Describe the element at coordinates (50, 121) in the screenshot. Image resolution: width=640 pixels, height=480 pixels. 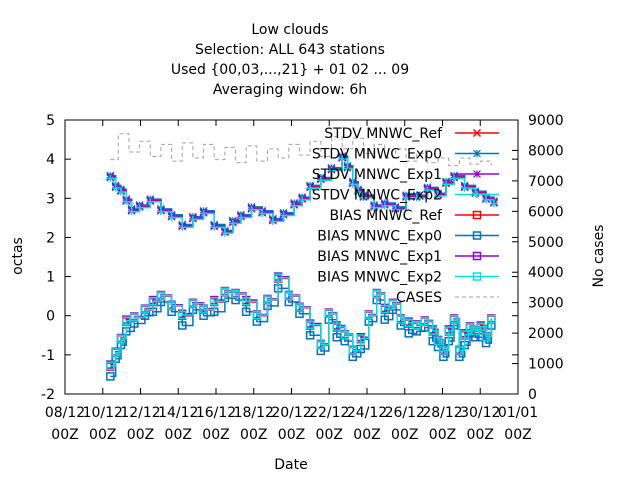
I see `y-tick-label: 5` at that location.